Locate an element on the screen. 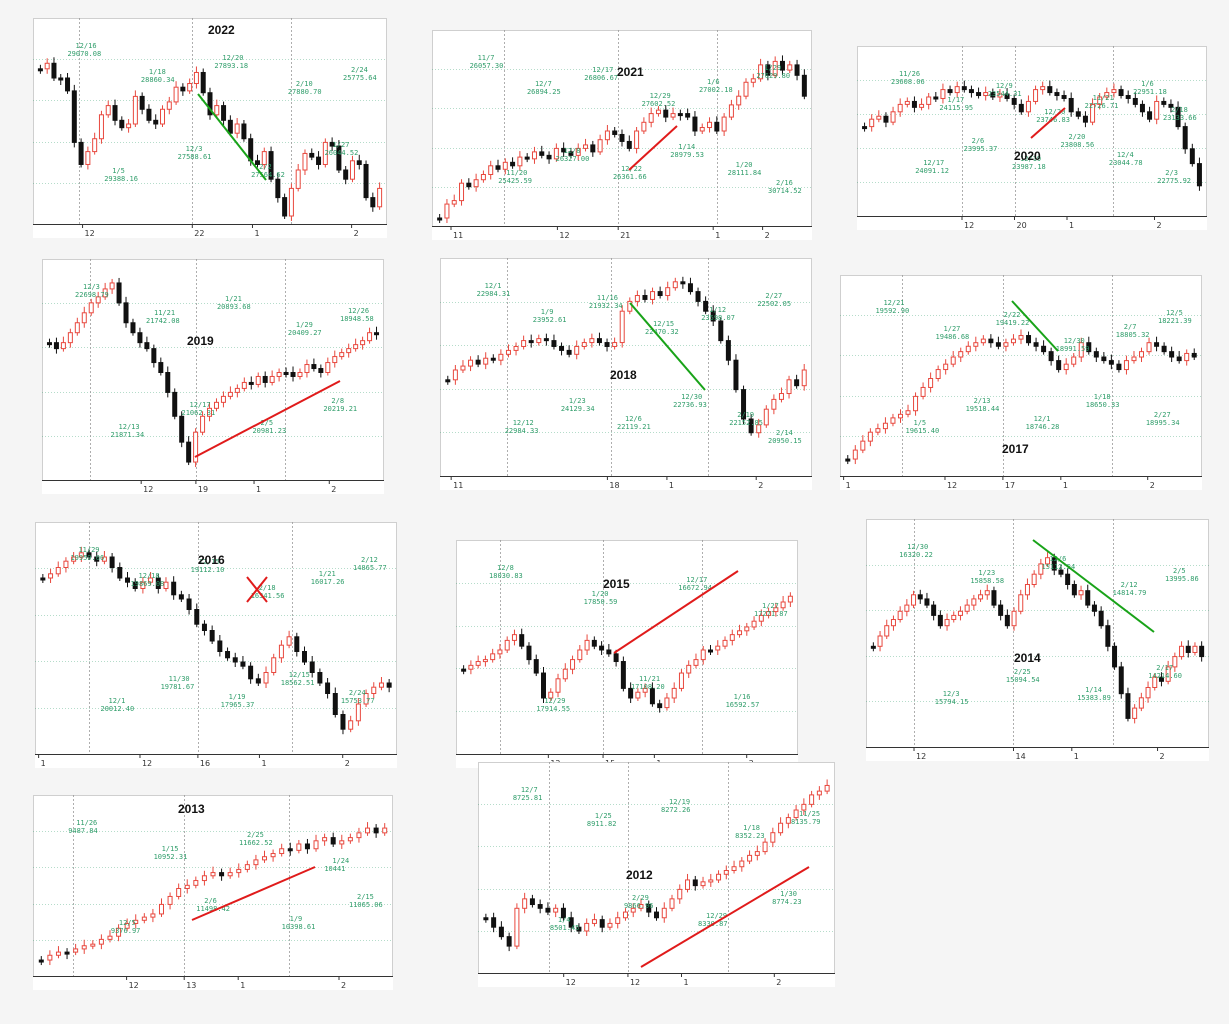  annotation-price: 8135.79 is located at coordinates (806, 822).